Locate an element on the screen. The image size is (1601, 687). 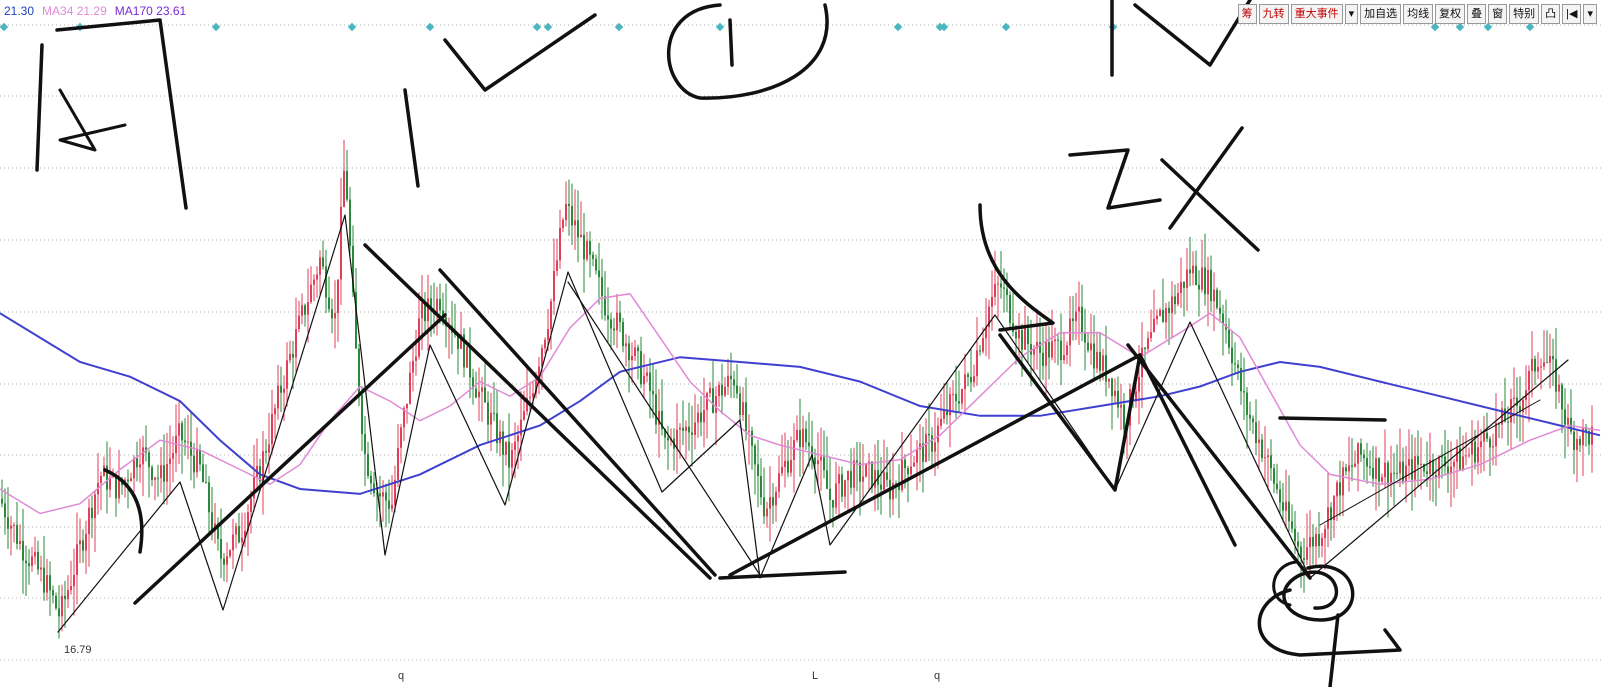
low-price-label: 16.79 is located at coordinates (78, 650).